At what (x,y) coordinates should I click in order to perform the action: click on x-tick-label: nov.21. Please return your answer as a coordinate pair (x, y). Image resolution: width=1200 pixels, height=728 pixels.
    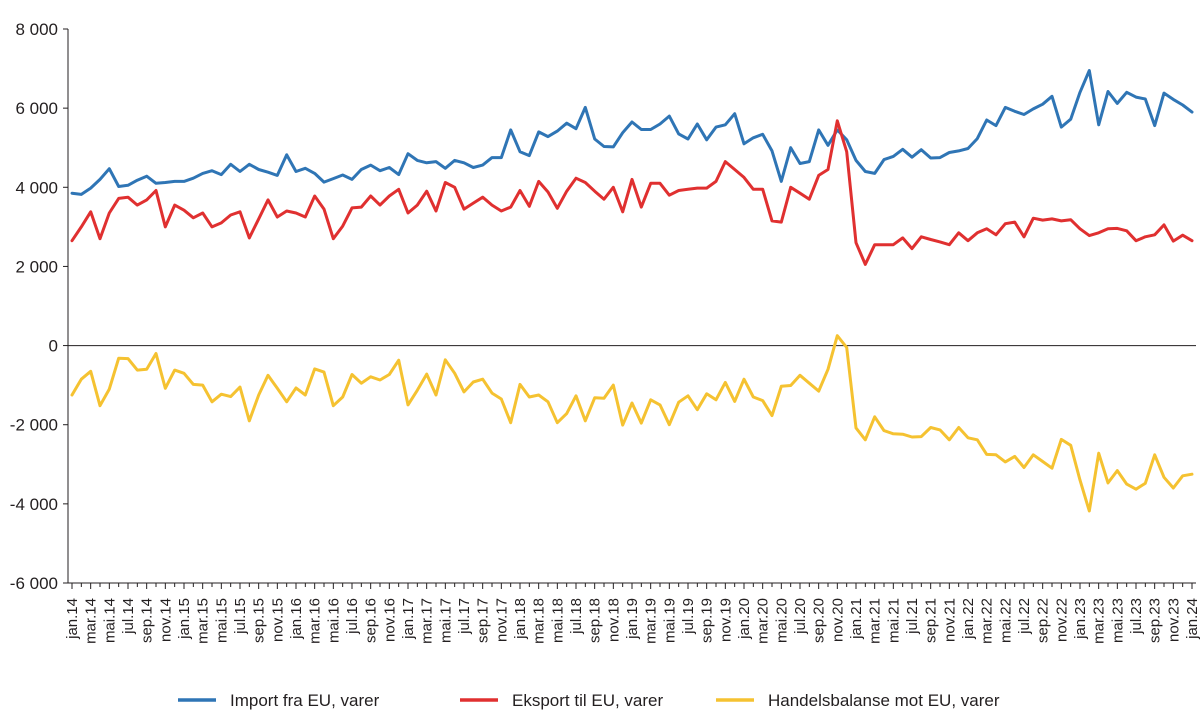
    Looking at the image, I should click on (949, 620).